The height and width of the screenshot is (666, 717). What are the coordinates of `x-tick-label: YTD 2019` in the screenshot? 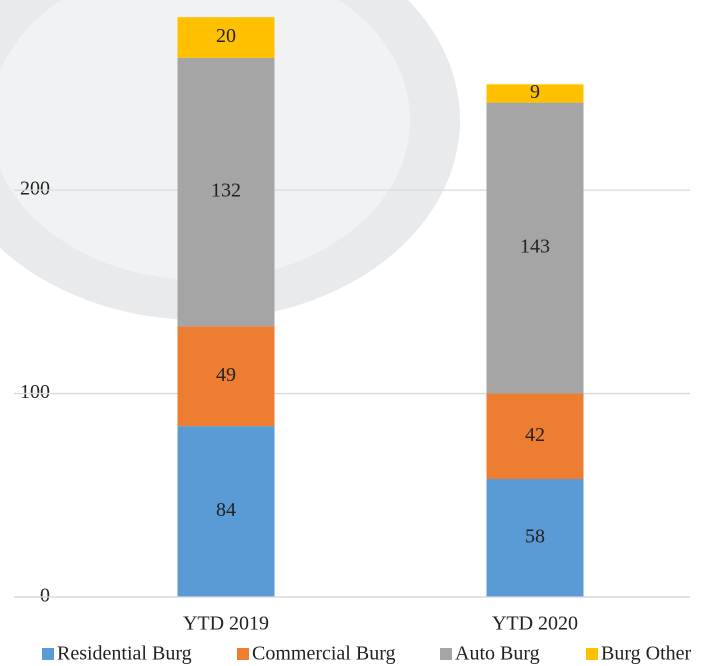 It's located at (226, 624).